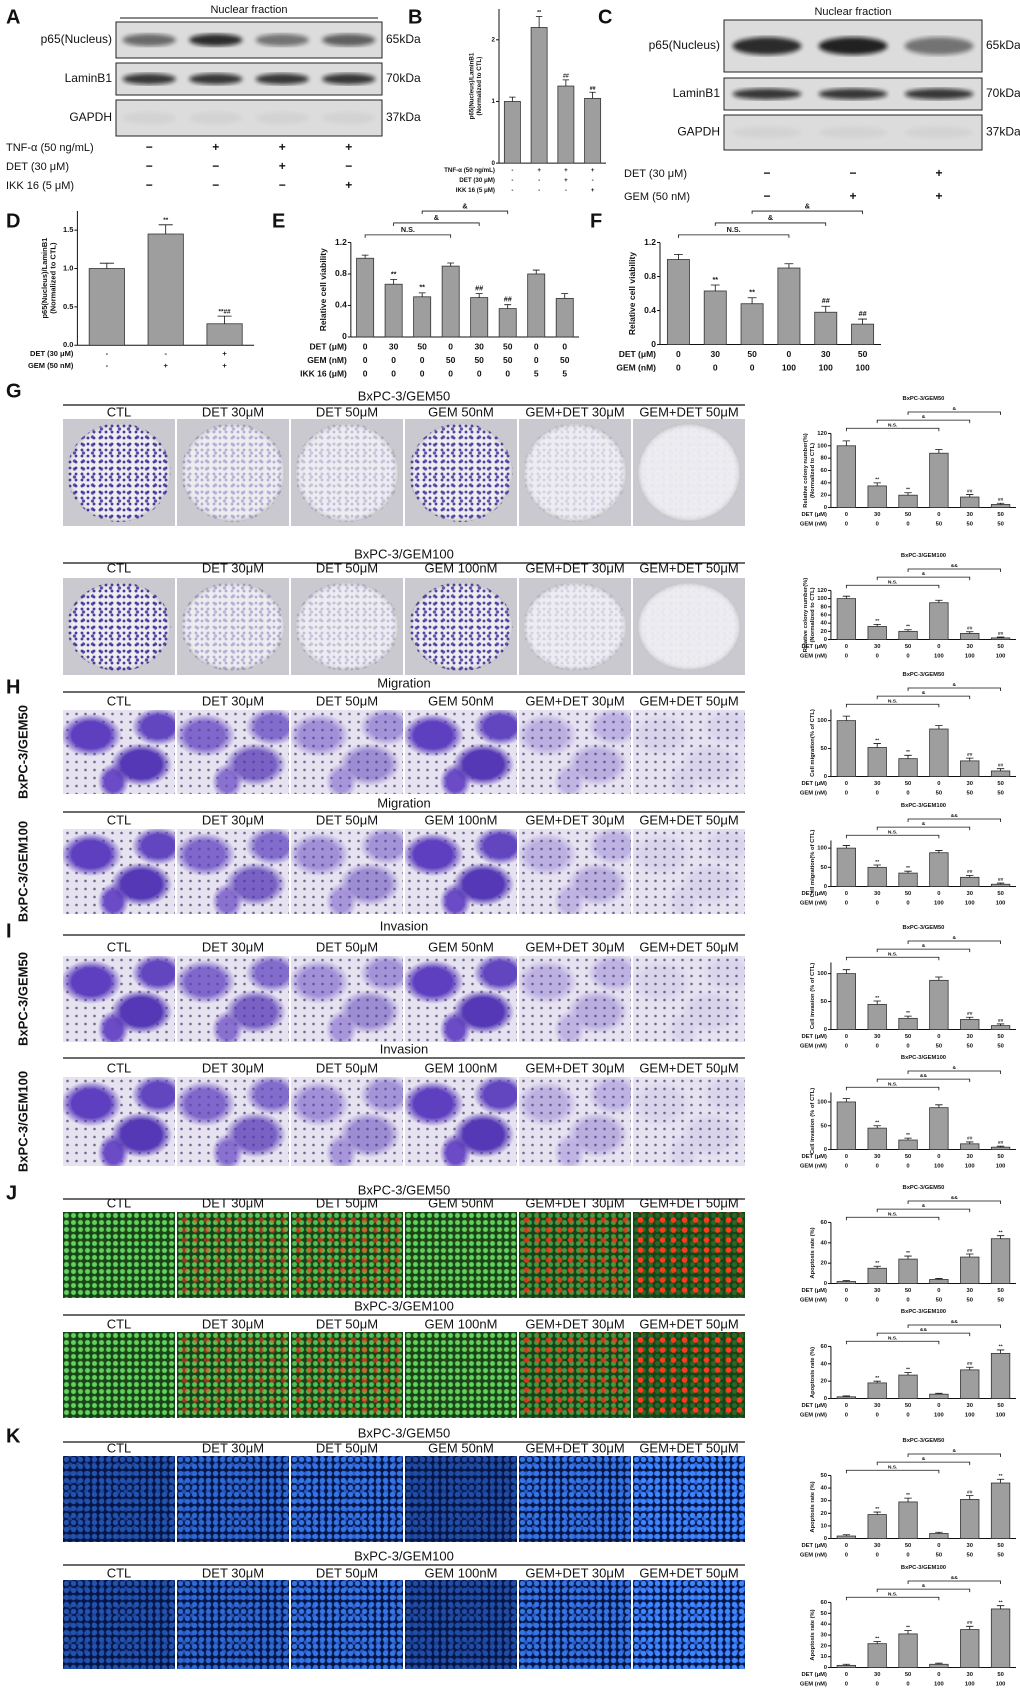 The height and width of the screenshot is (1691, 1020). Describe the element at coordinates (689, 1255) in the screenshot. I see `apoptotic-cells` at that location.